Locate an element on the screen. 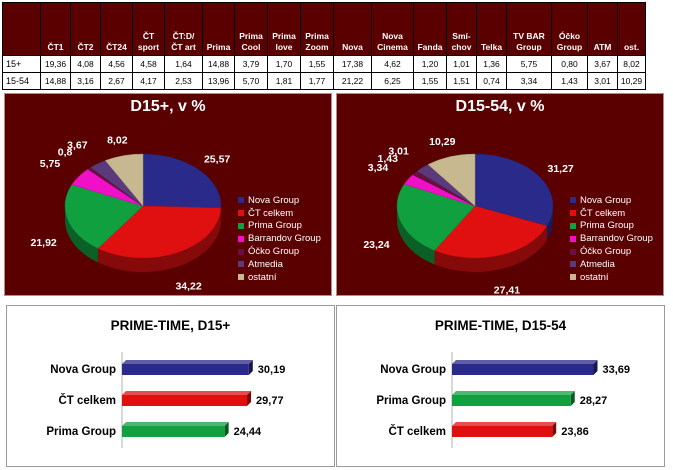 The height and width of the screenshot is (470, 673). table-cell: 0,80 is located at coordinates (569, 64).